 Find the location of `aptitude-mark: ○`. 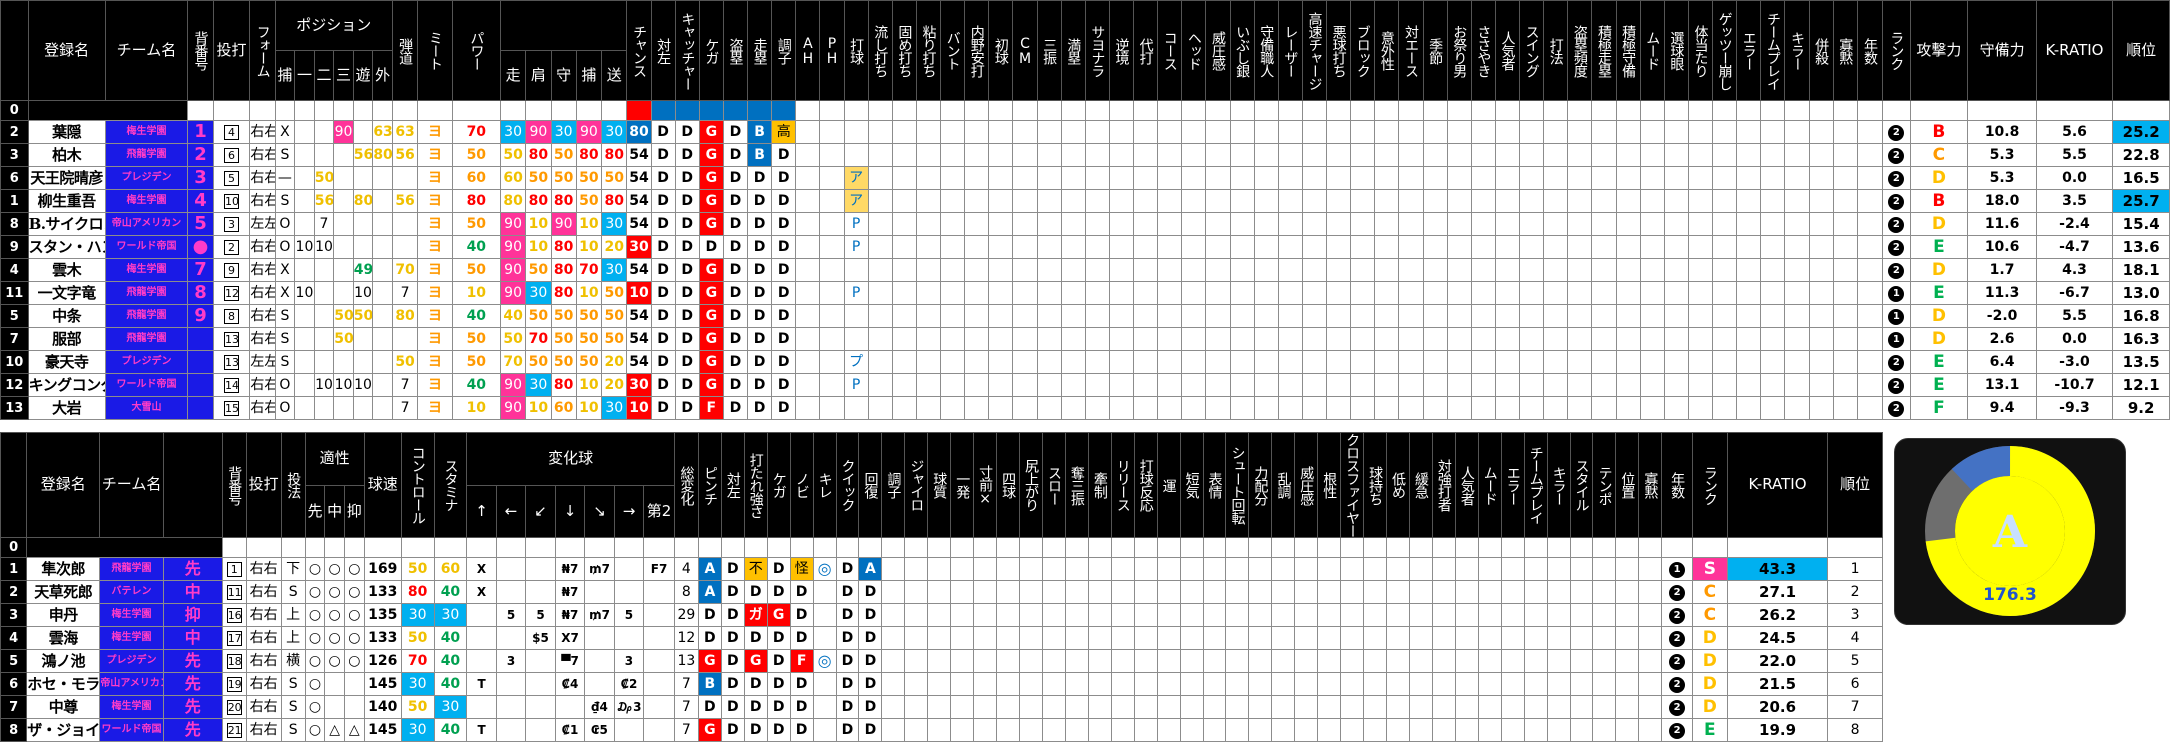

aptitude-mark: ○ is located at coordinates (334, 638).